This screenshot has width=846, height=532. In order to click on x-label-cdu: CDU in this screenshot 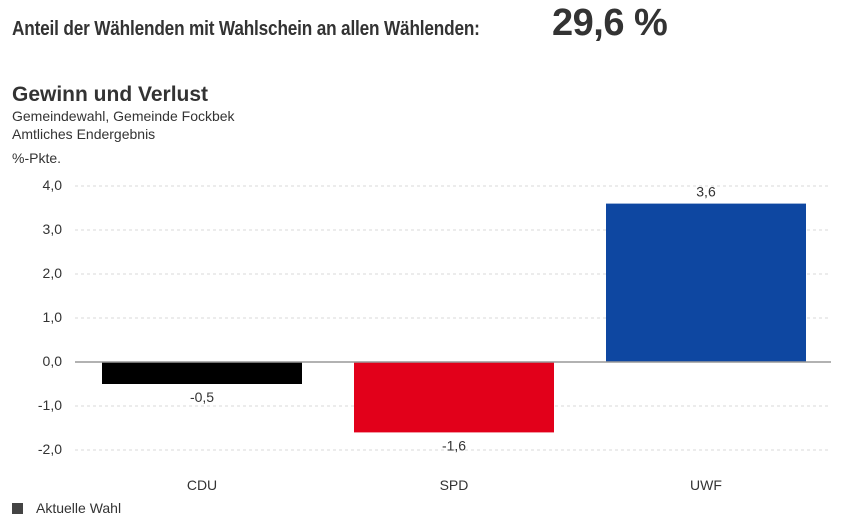, I will do `click(202, 485)`.